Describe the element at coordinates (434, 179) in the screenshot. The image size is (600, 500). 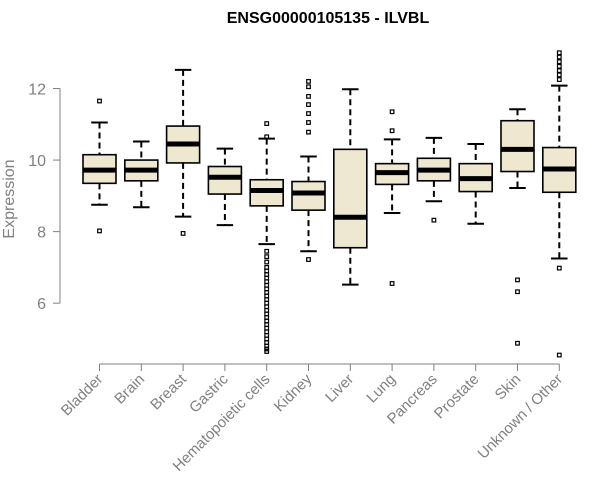
I see `box-pancreas` at that location.